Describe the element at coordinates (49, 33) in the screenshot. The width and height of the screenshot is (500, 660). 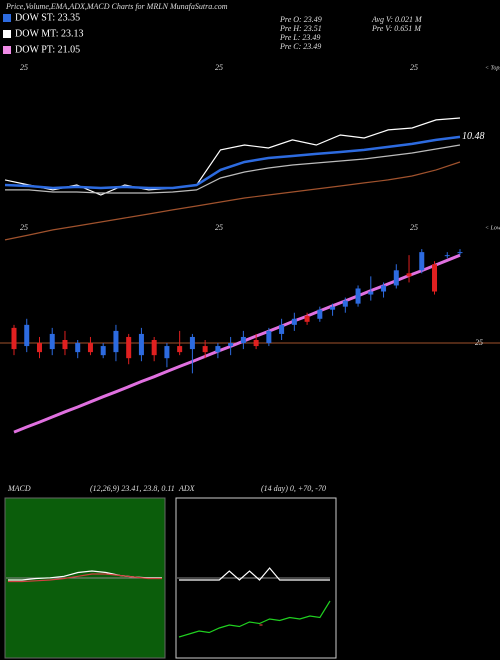
I see `legend-label: DOW MT: 23.13` at that location.